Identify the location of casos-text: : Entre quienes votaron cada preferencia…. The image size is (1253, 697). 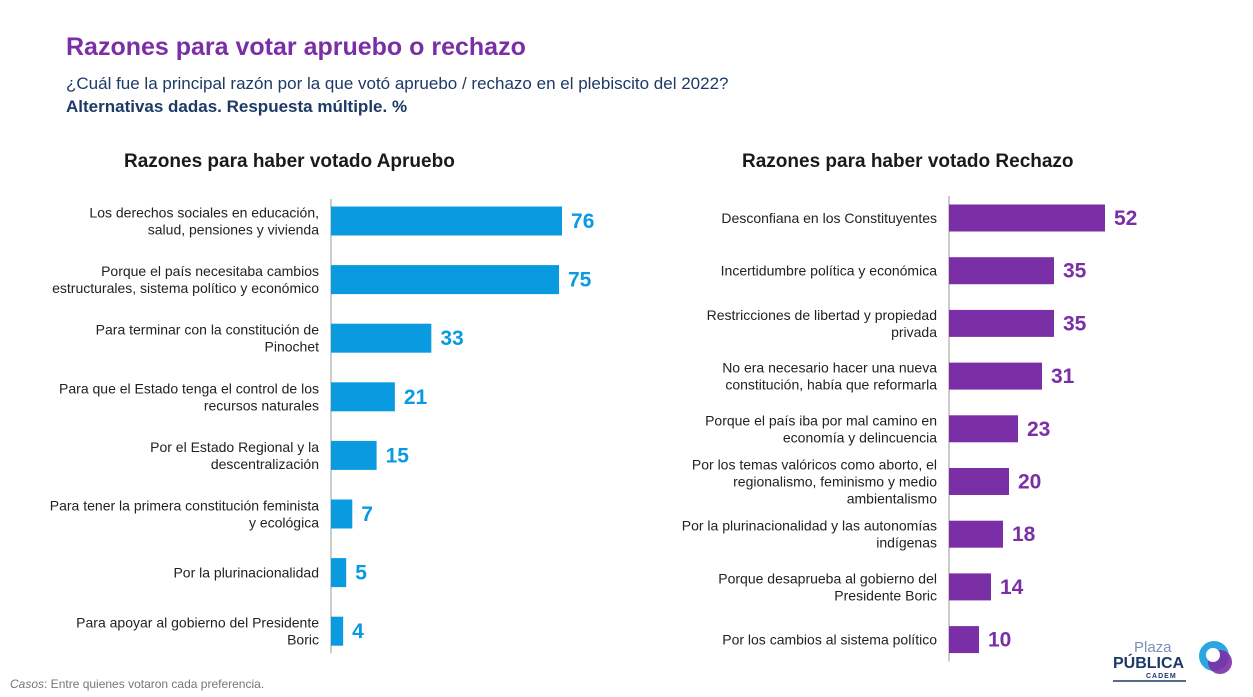
(154, 684).